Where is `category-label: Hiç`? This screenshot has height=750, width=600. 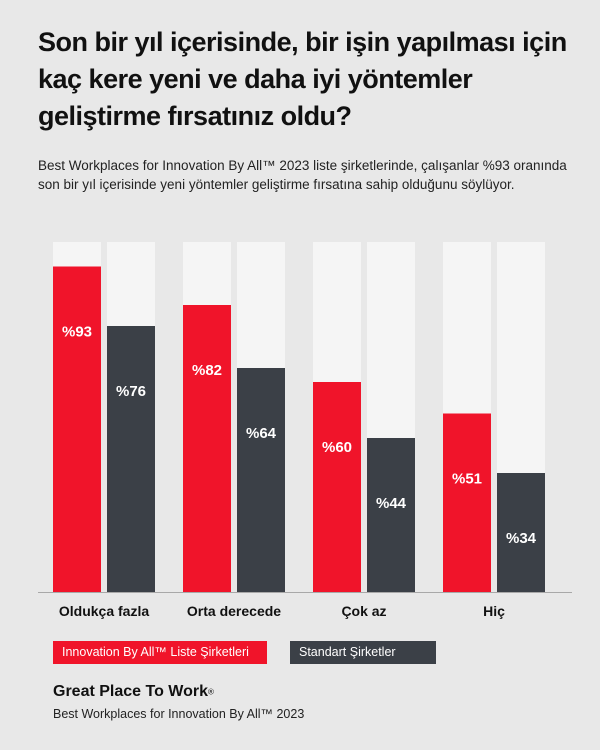
category-label: Hiç is located at coordinates (494, 611).